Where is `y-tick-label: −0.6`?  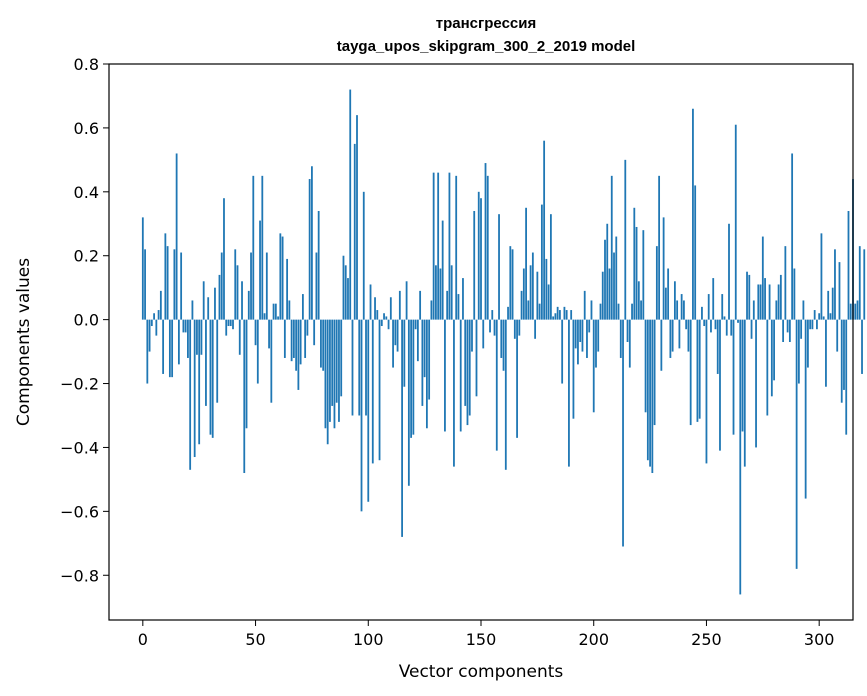
y-tick-label: −0.6 is located at coordinates (79, 511).